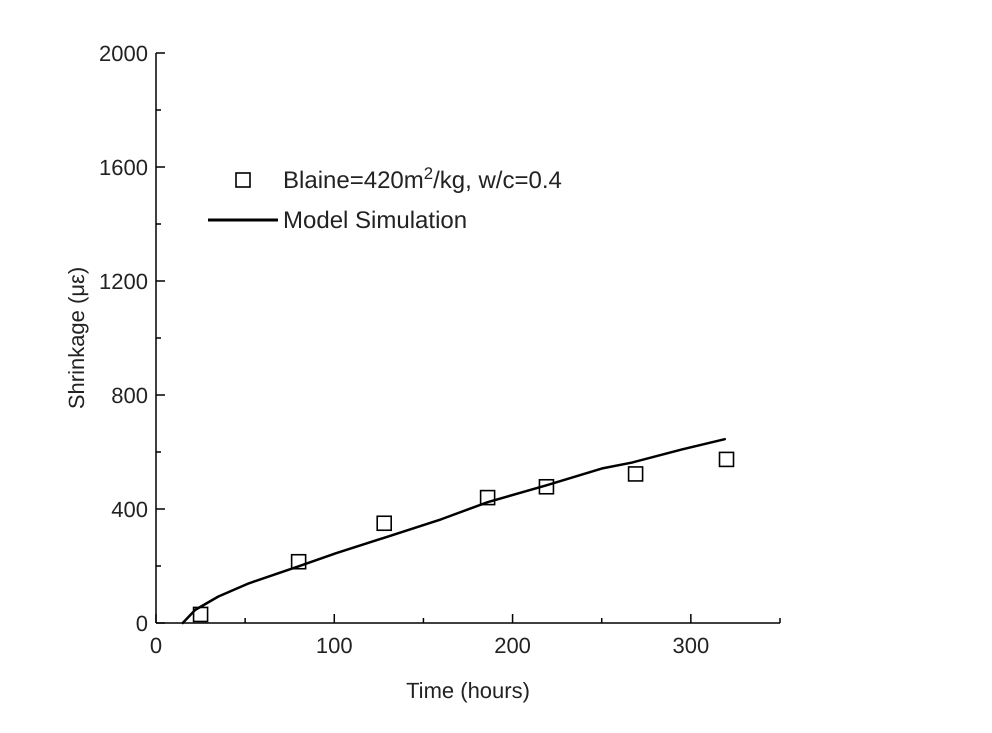  I want to click on y-tick-label: 1200, so click(123, 281).